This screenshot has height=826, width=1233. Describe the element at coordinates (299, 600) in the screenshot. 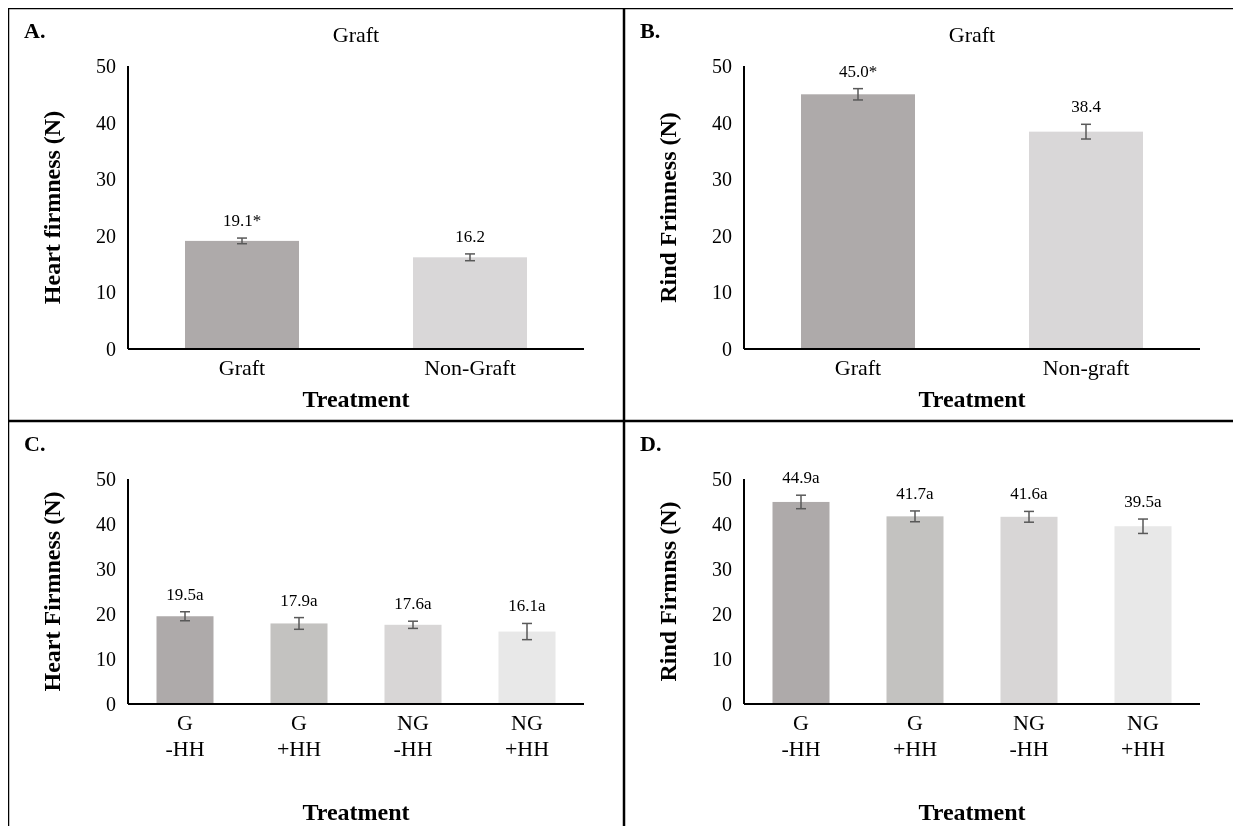

I see `data-label: 17.9a` at that location.